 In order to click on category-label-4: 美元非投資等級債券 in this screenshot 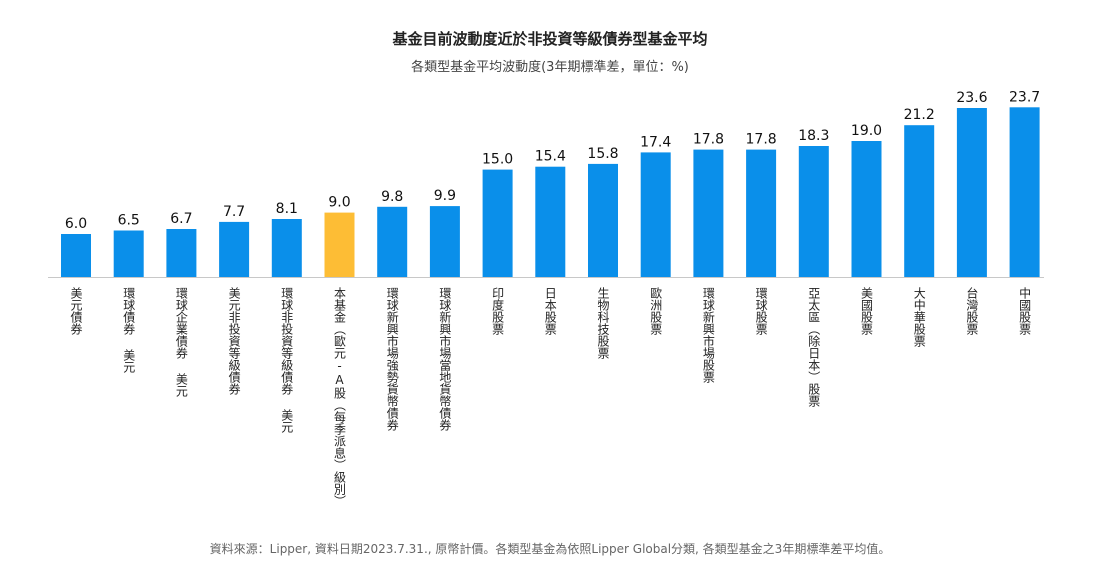, I will do `click(234, 341)`.